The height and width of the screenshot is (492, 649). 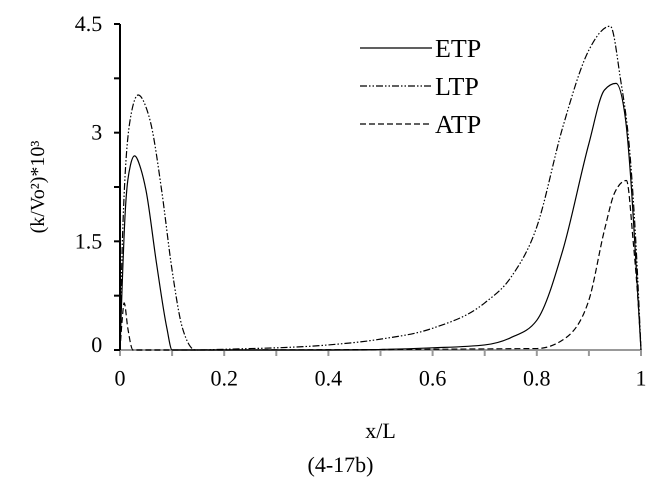 What do you see at coordinates (96, 345) in the screenshot?
I see `y-tick-label: 0` at bounding box center [96, 345].